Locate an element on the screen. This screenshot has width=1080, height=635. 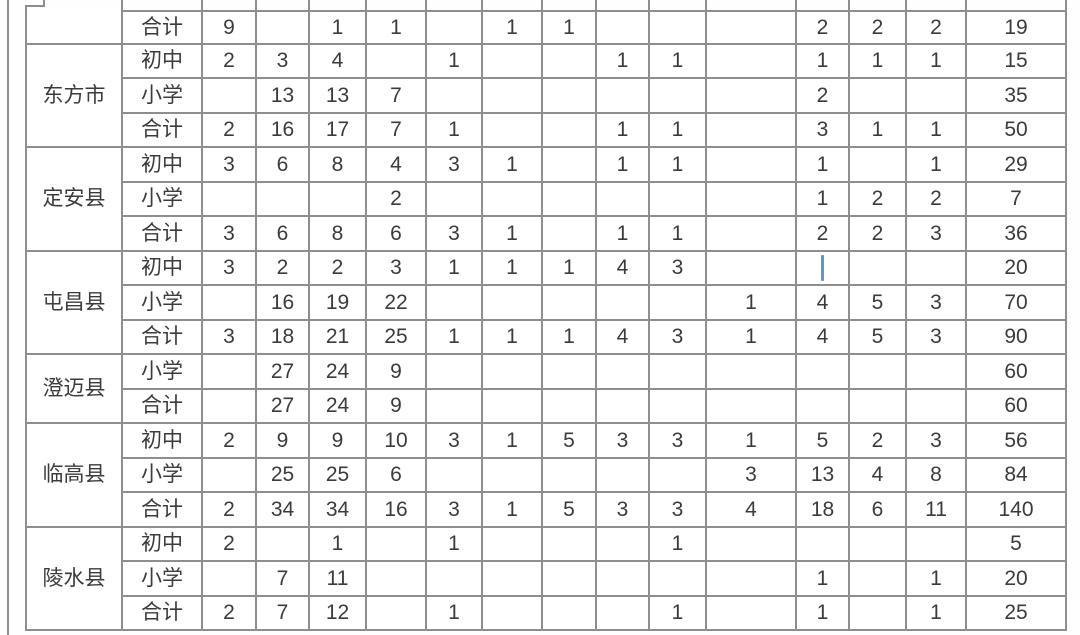
value-cell: 25 is located at coordinates (283, 475).